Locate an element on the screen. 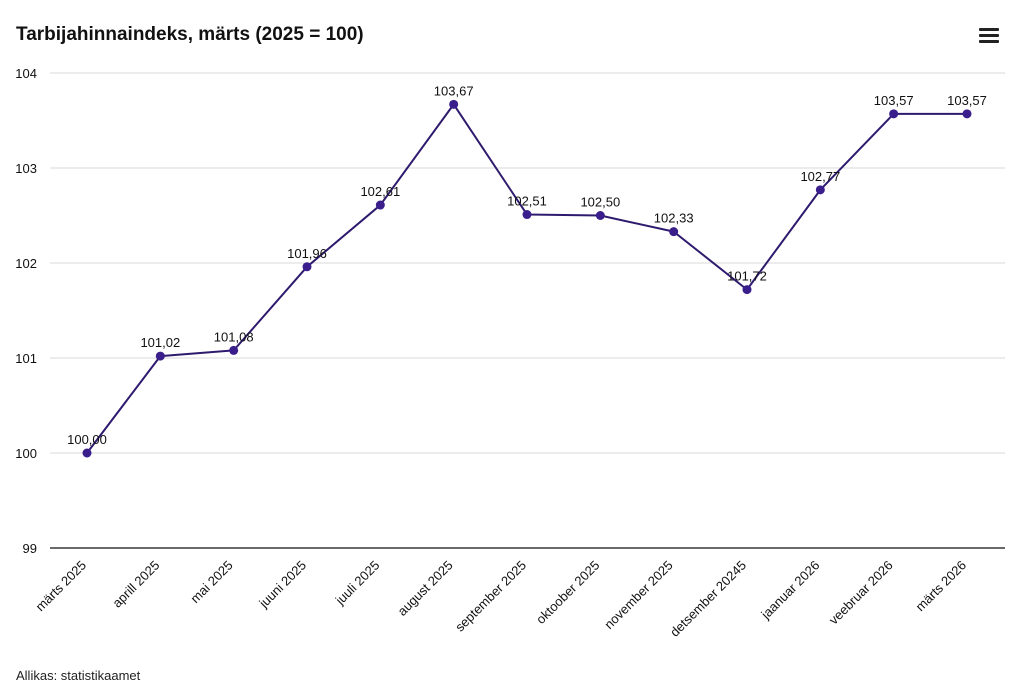 Image resolution: width=1024 pixels, height=692 pixels. x-tick-label: juuni 2025 is located at coordinates (282, 585).